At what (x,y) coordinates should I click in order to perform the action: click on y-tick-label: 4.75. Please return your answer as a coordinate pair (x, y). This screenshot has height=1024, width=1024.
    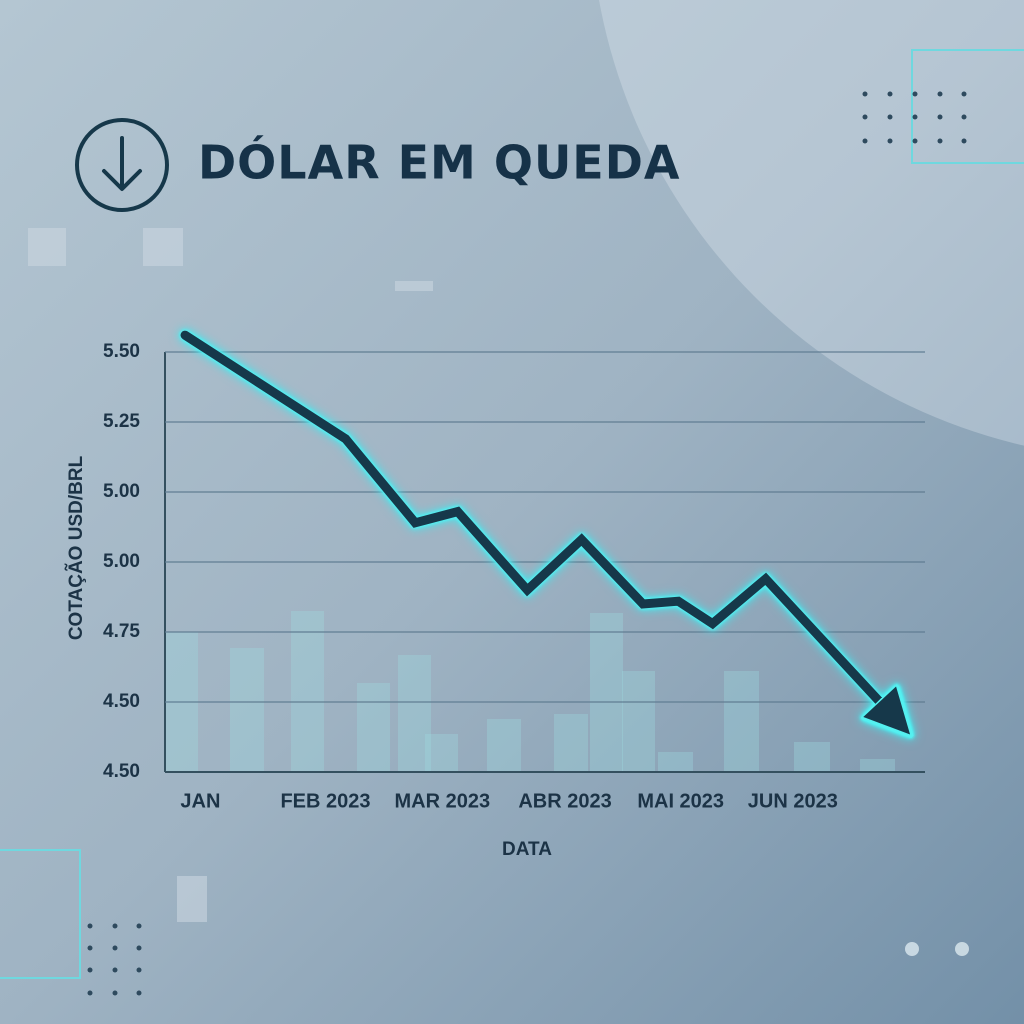
    Looking at the image, I should click on (121, 631).